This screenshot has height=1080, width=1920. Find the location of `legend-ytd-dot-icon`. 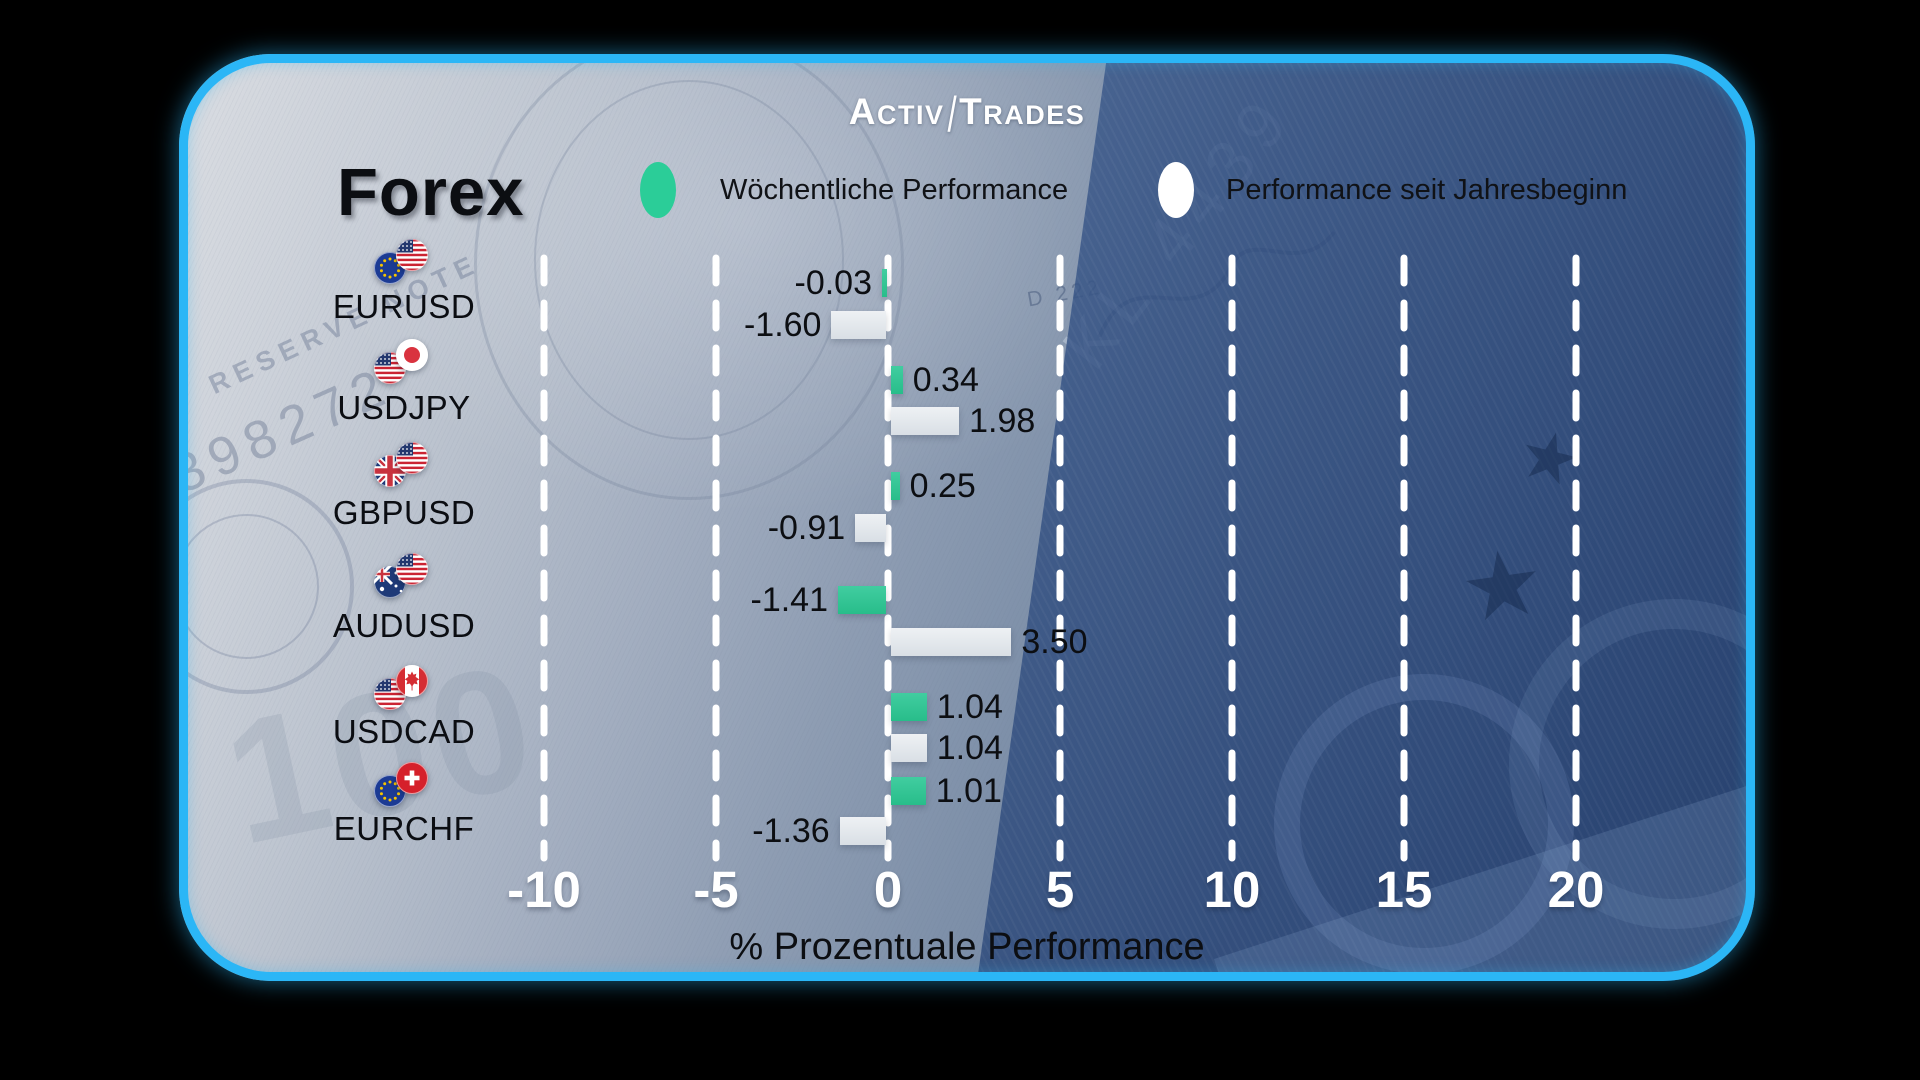

legend-ytd-dot-icon is located at coordinates (1176, 190).